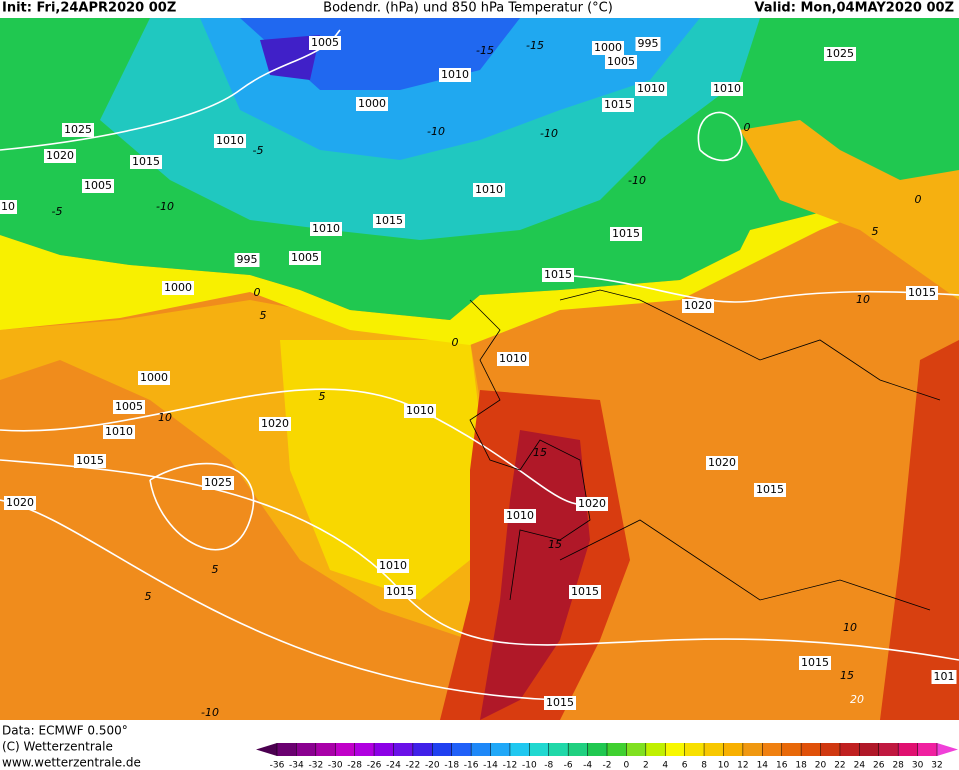  Describe the element at coordinates (857, 699) in the screenshot. I see `isotherm-label: 20` at that location.